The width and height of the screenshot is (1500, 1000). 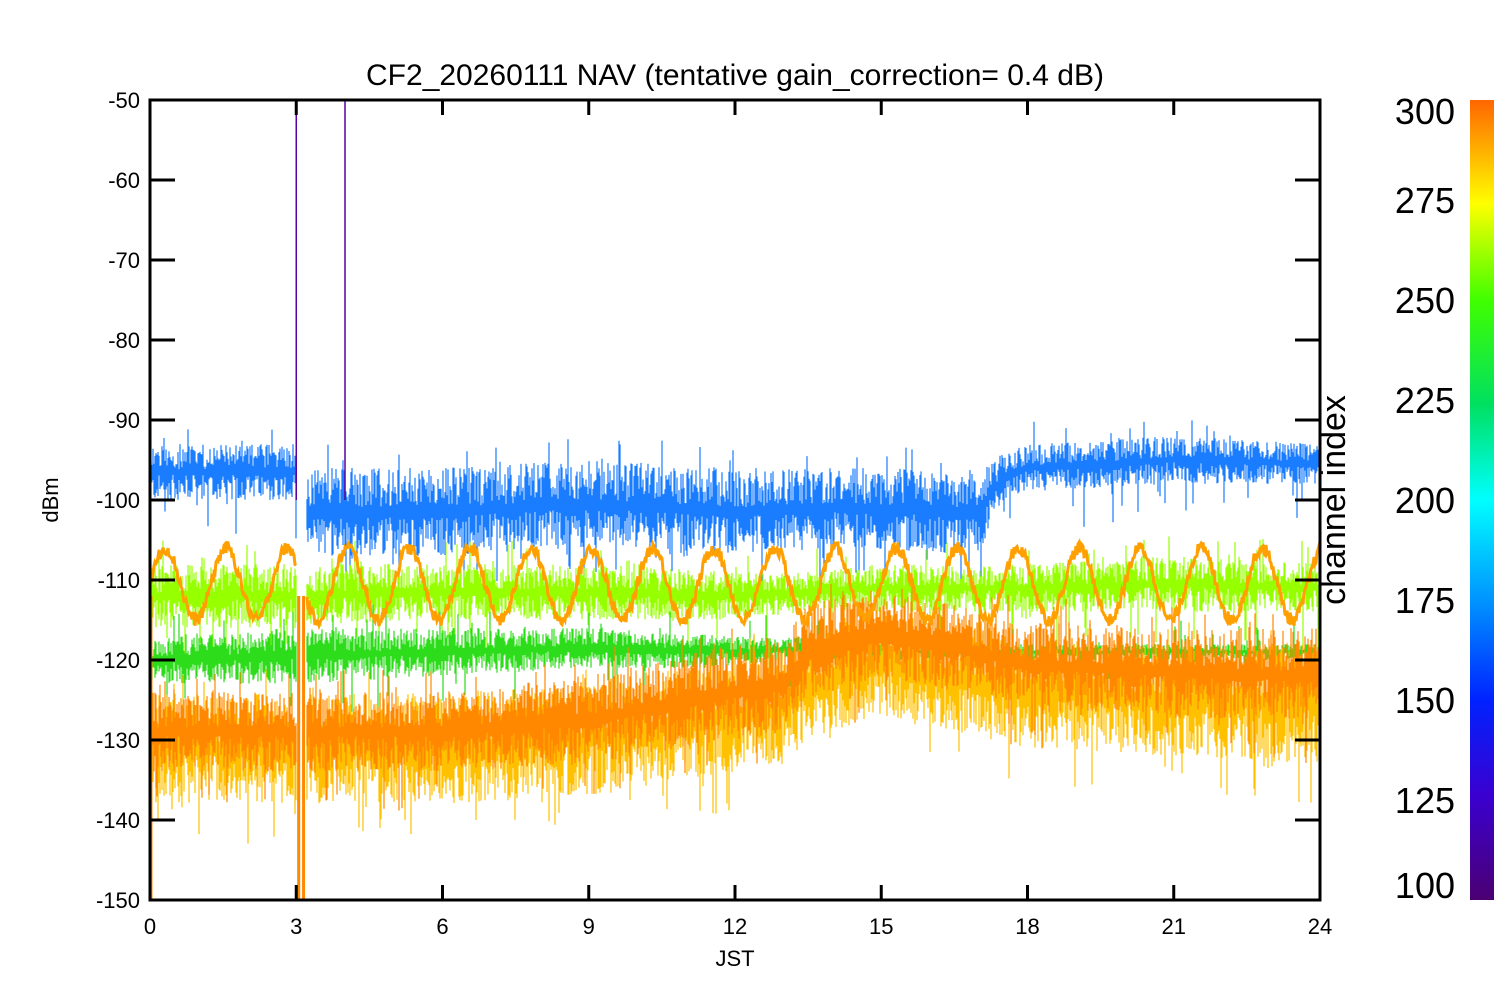 I want to click on x-tick-label: 18, so click(x=1027, y=926).